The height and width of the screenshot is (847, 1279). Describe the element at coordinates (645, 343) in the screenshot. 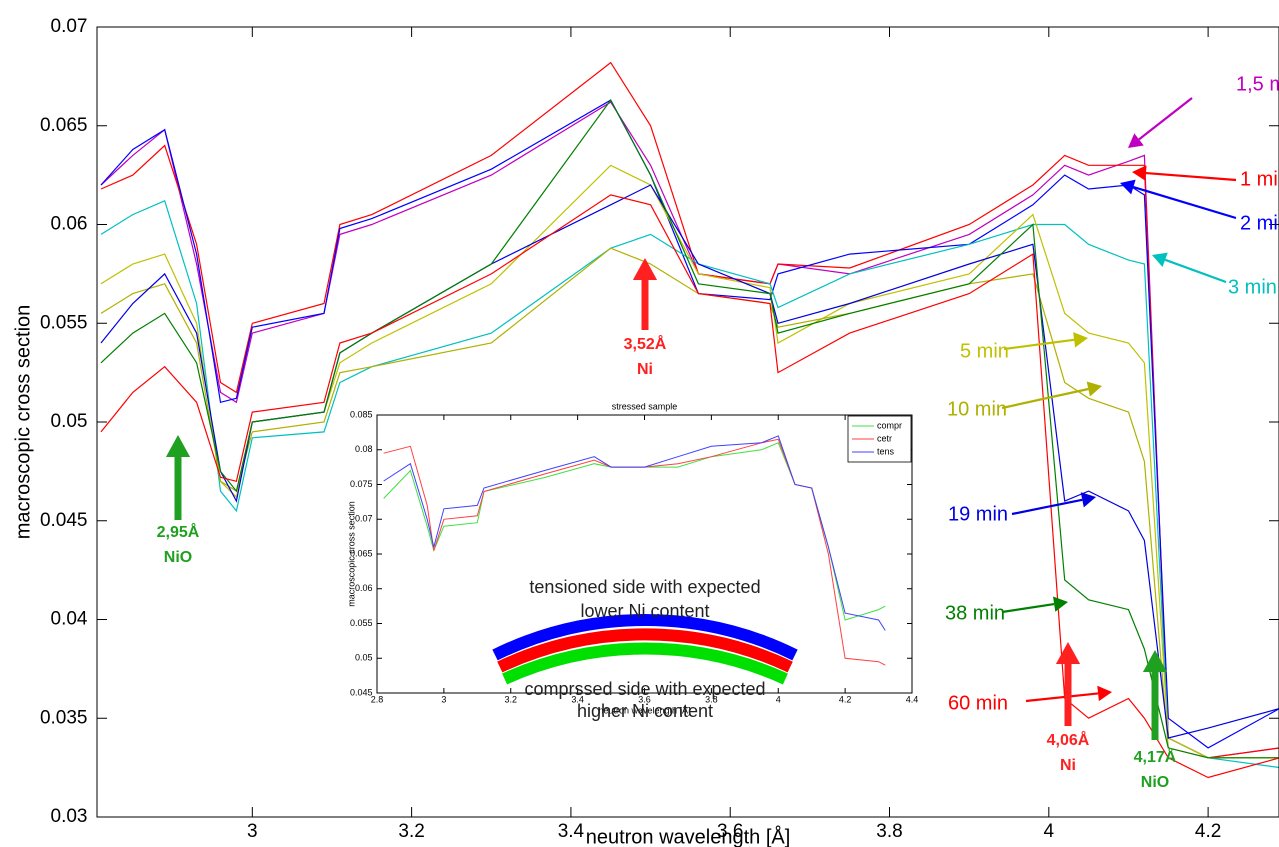

I see `annotation-text: 3,52Å` at that location.